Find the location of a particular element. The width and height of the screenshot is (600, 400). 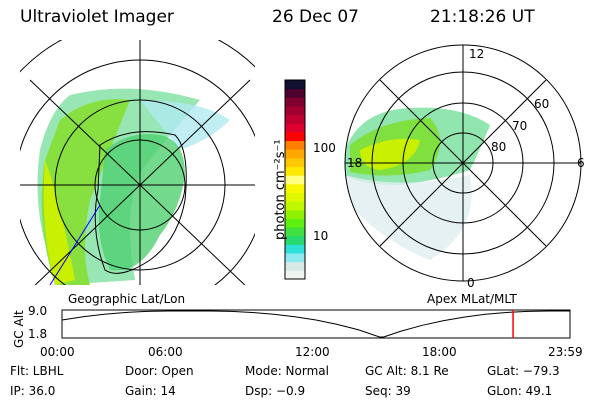

title: Ultraviolet Imager is located at coordinates (97, 17).